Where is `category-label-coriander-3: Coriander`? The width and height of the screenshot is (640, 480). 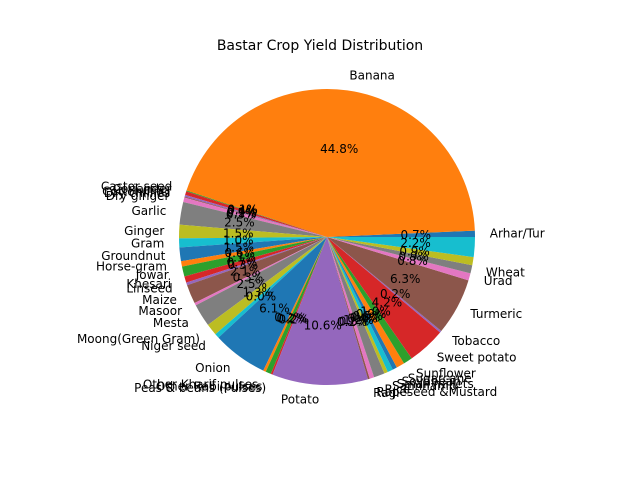 category-label-coriander-3: Coriander is located at coordinates (142, 189).